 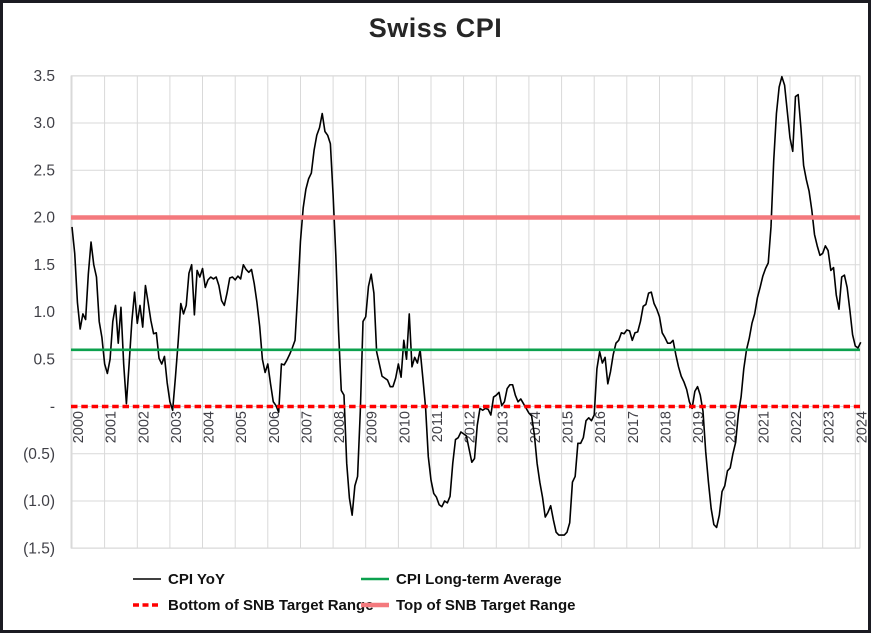 I want to click on svg-text: (1.5), so click(x=39, y=548).